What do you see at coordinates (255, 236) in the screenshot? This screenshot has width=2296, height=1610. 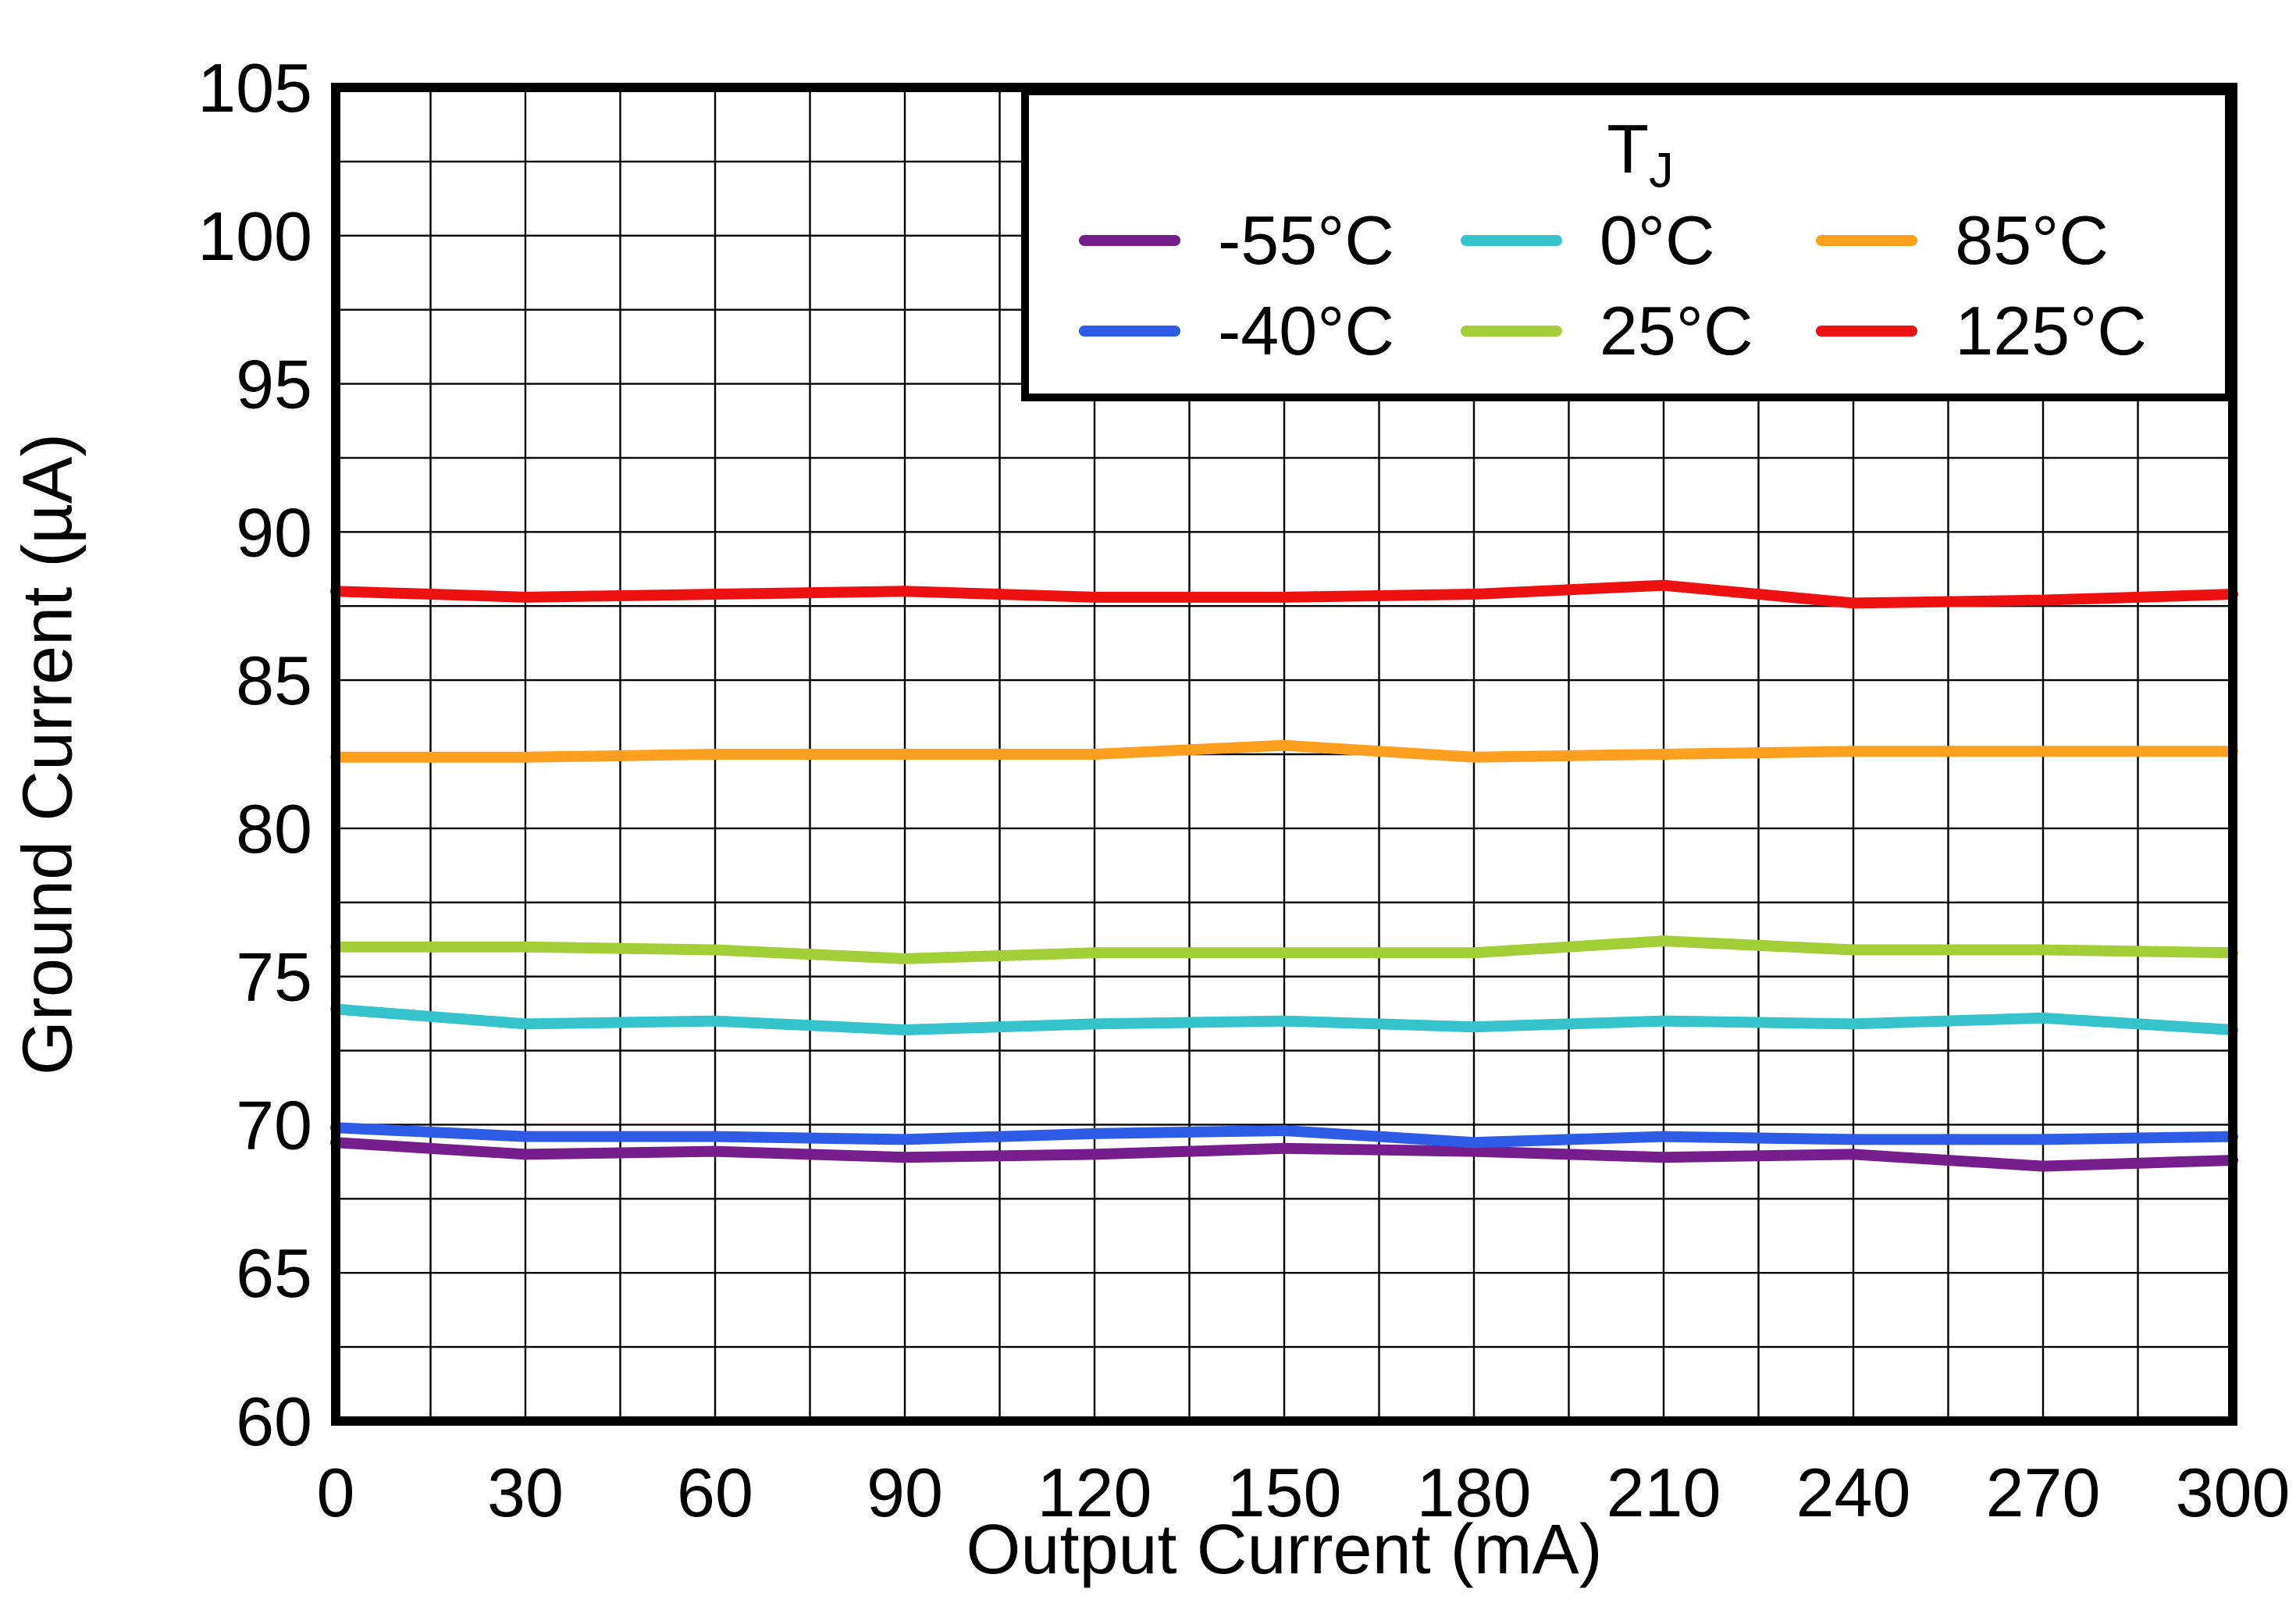 I see `y-tick-label: 100` at bounding box center [255, 236].